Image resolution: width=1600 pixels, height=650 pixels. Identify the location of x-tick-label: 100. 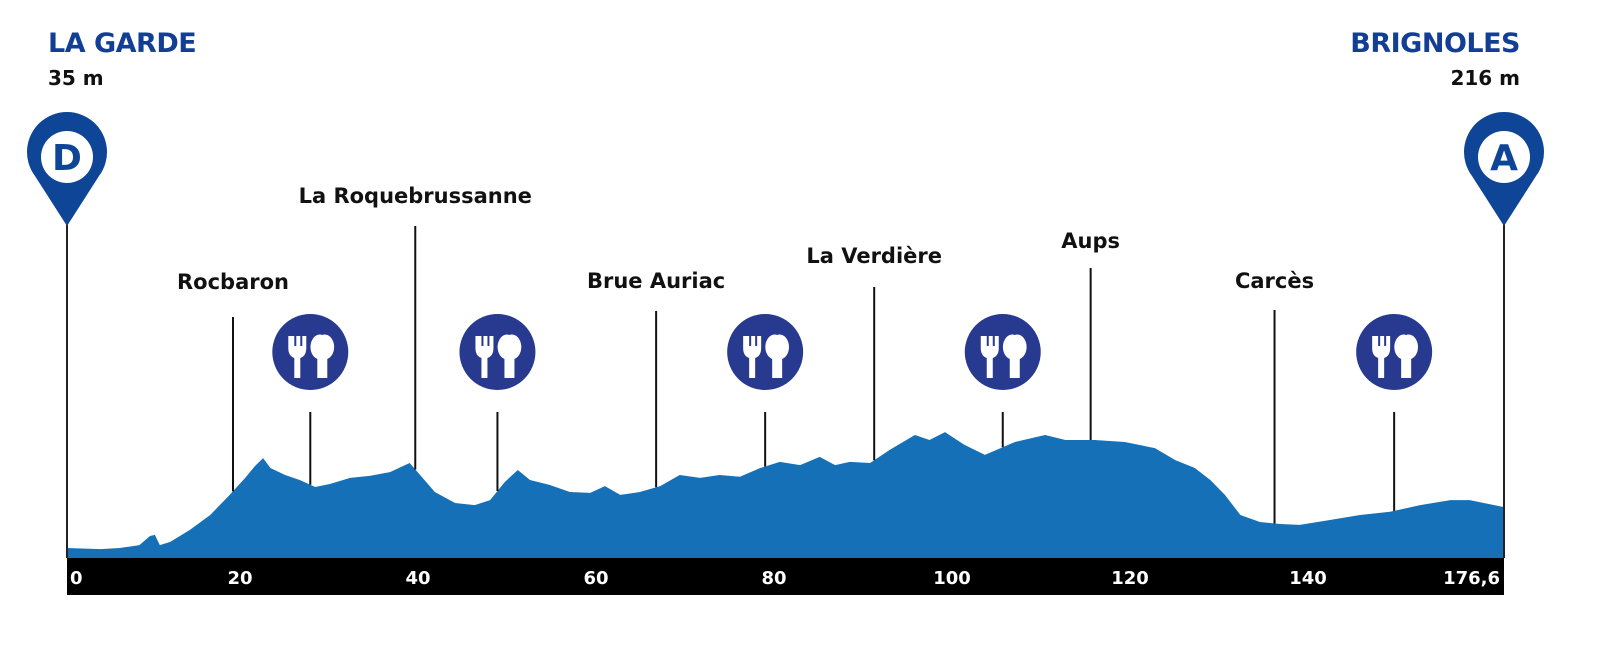
(952, 578).